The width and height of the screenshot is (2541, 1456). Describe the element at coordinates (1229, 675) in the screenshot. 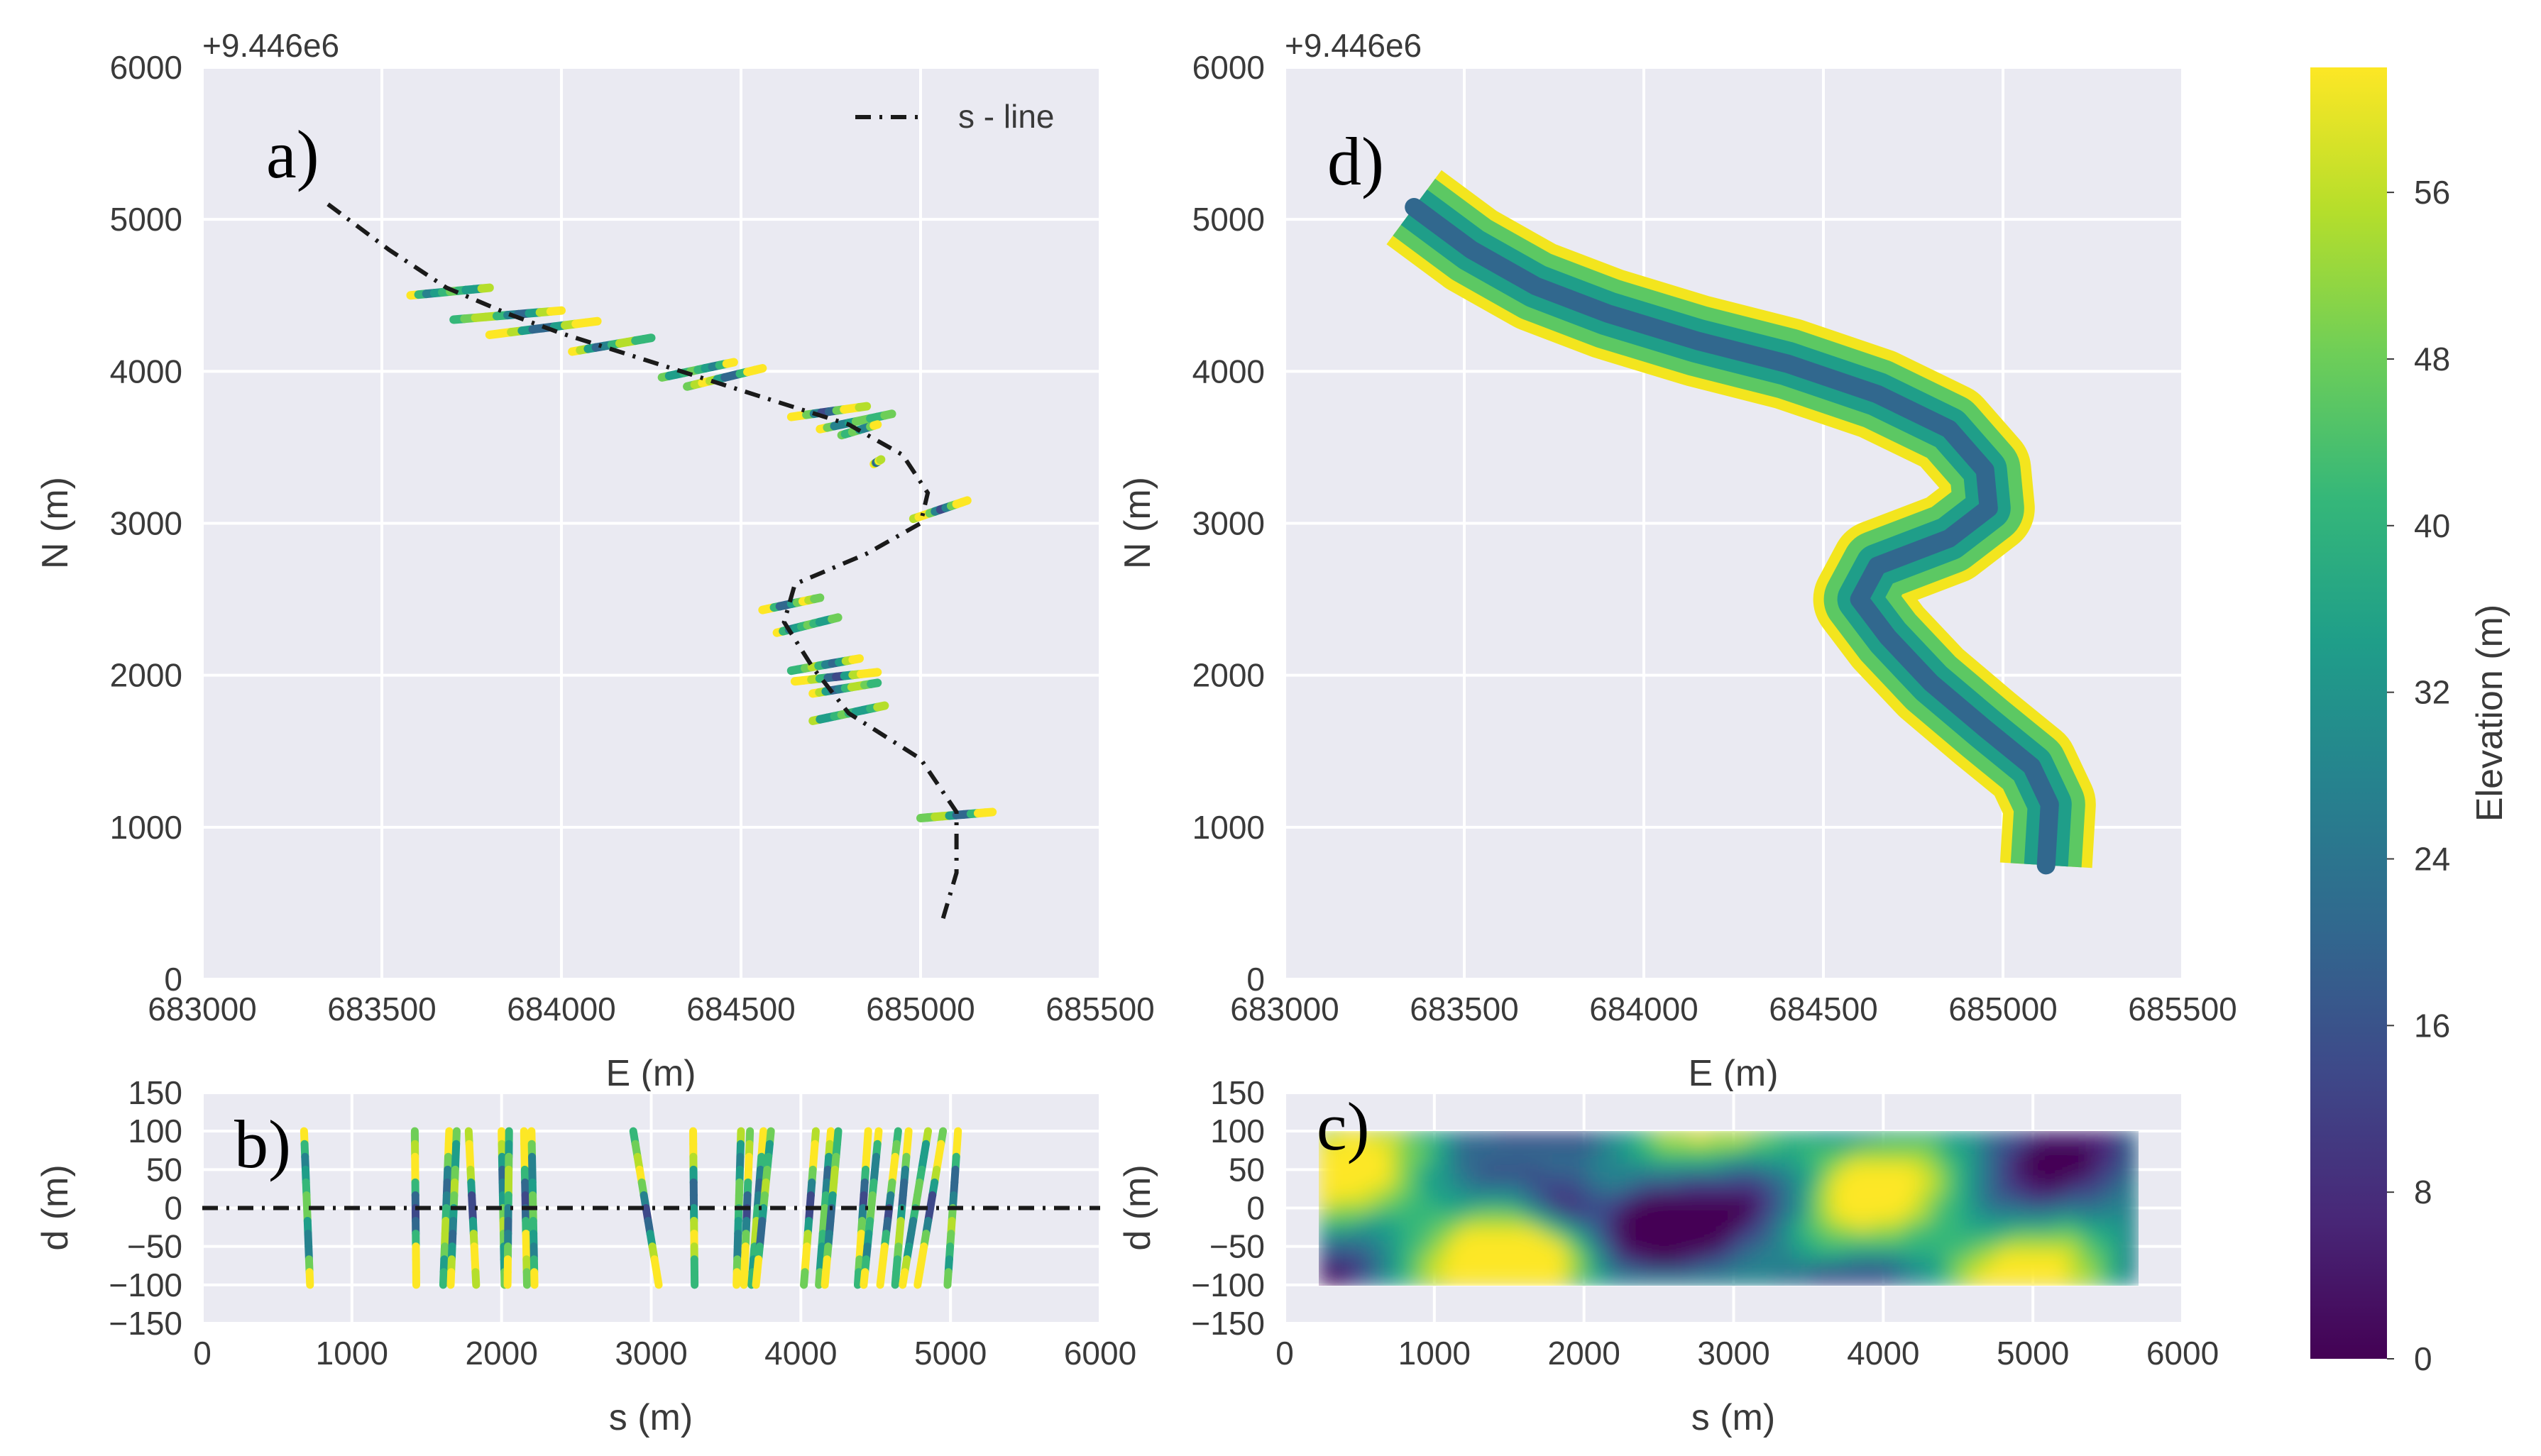

I see `ytick-label: 2000` at that location.